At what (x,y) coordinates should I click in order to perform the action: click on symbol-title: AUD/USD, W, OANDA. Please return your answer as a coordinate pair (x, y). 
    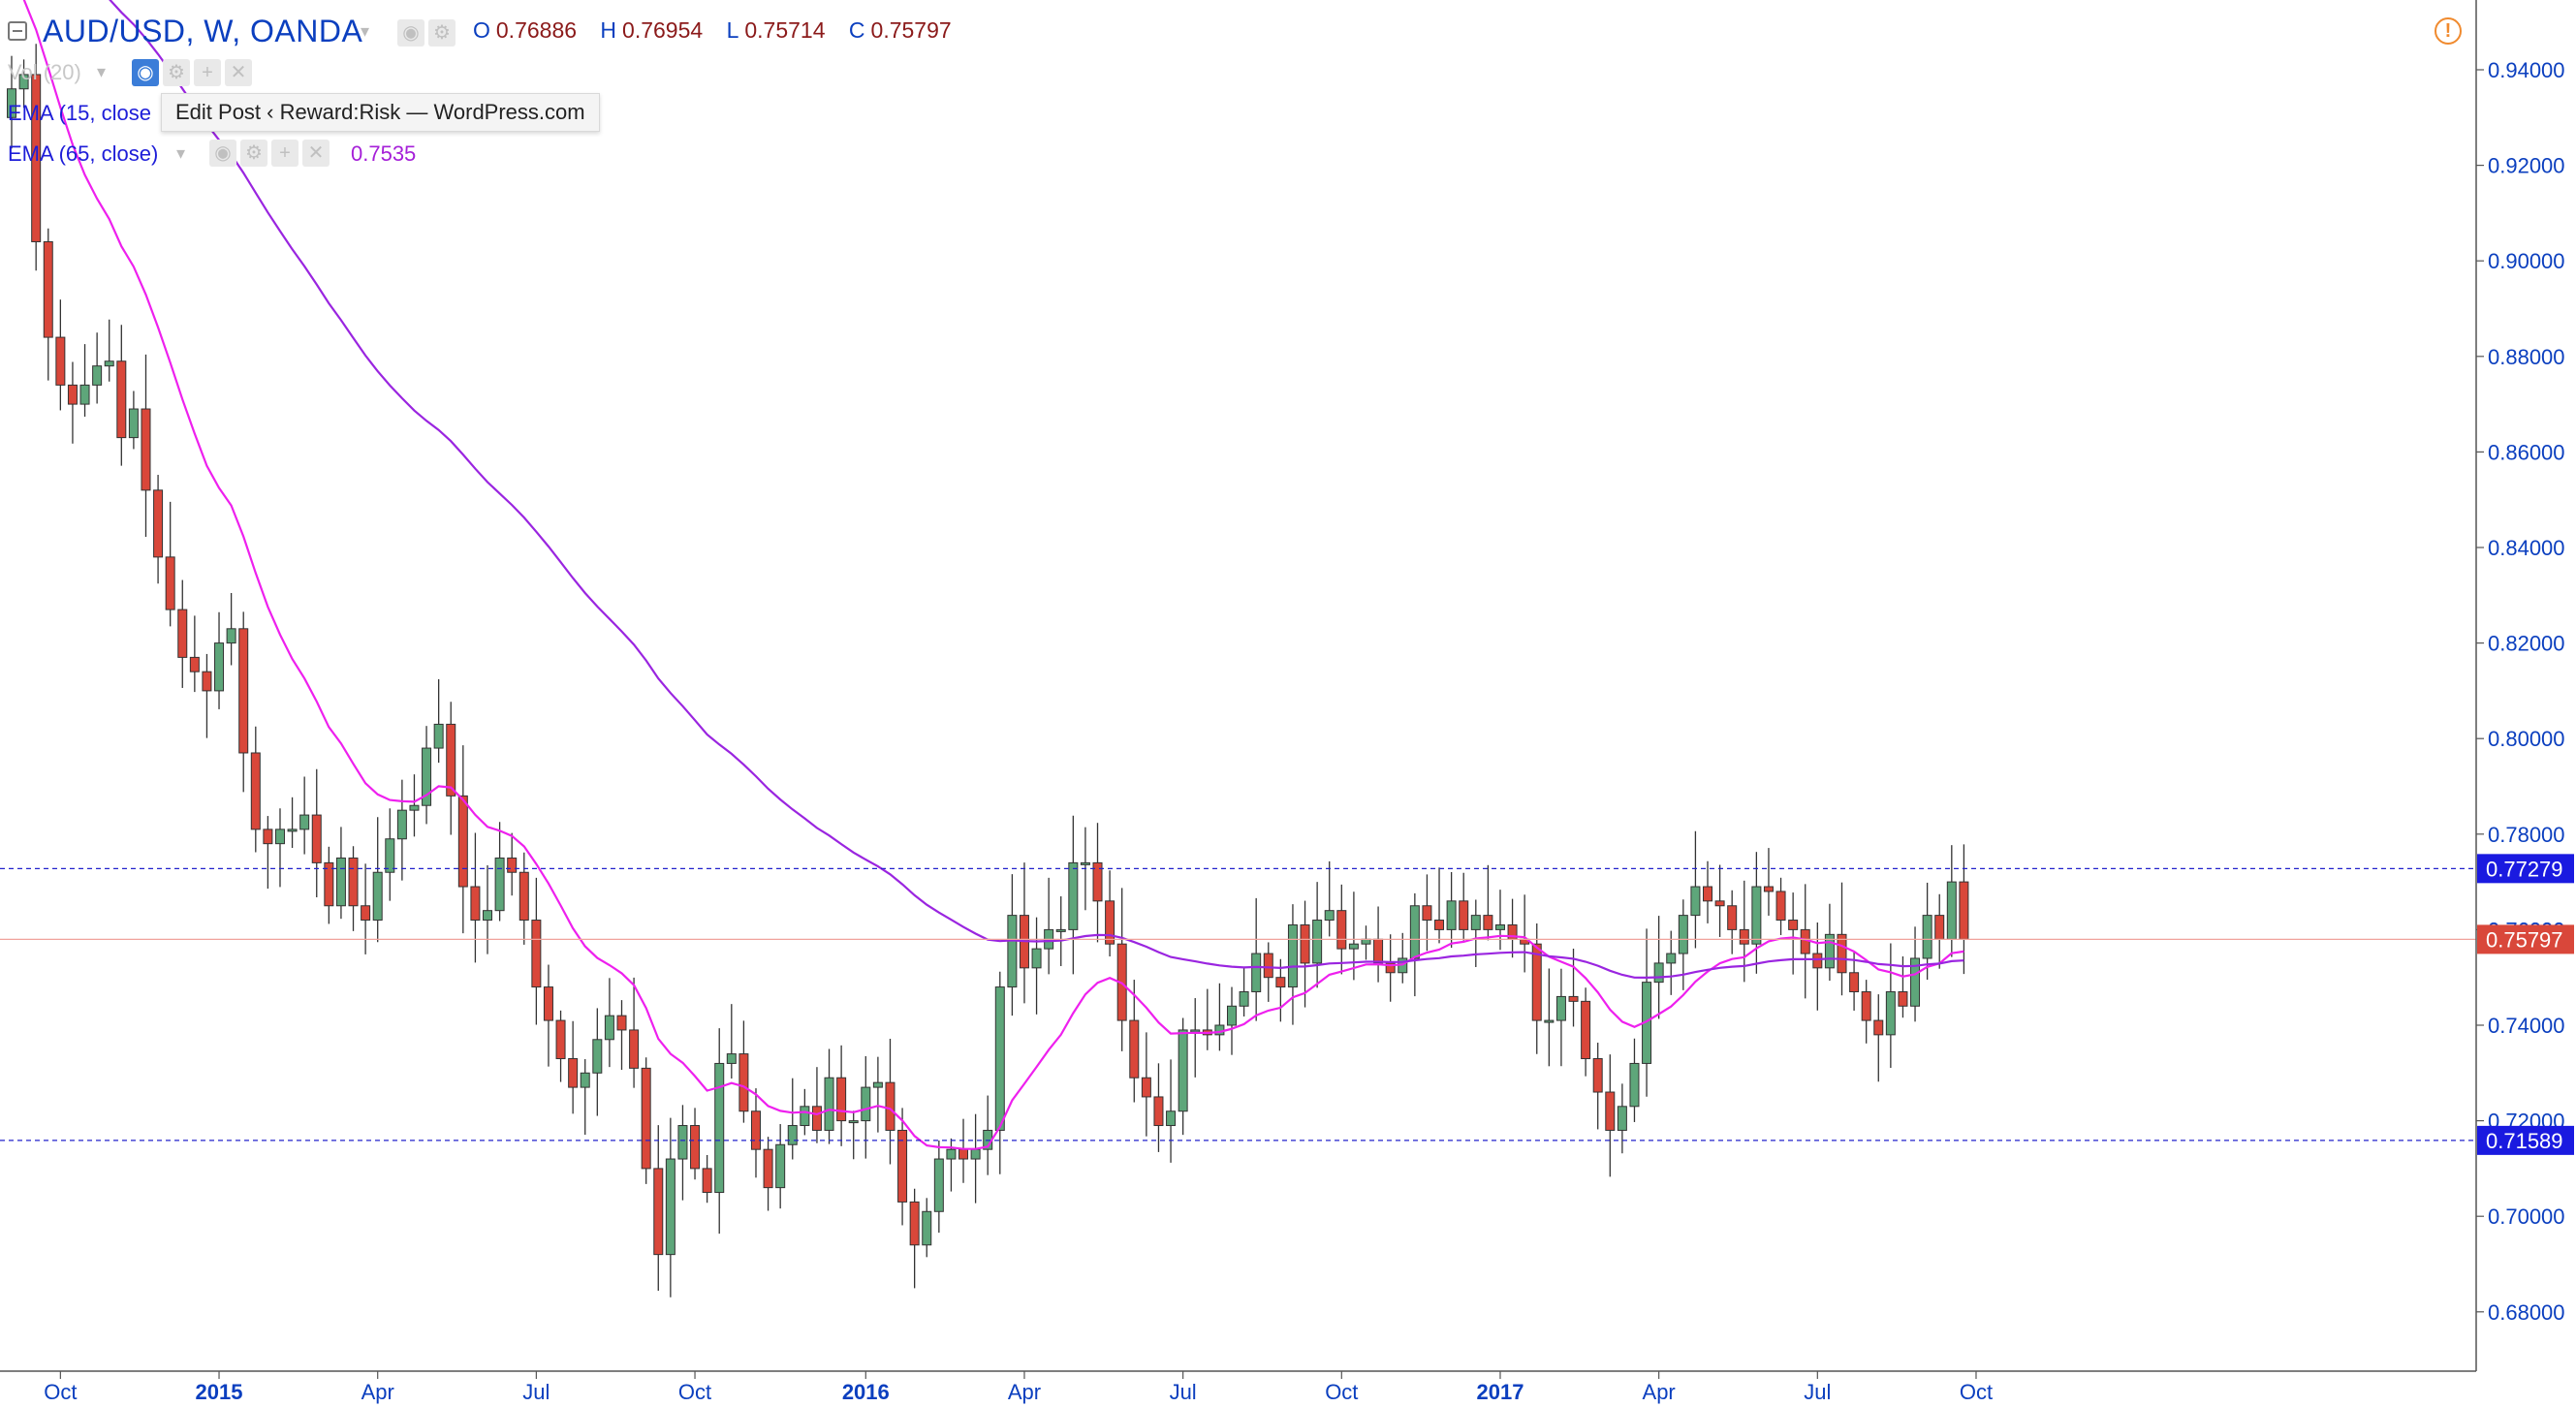
    Looking at the image, I should click on (203, 31).